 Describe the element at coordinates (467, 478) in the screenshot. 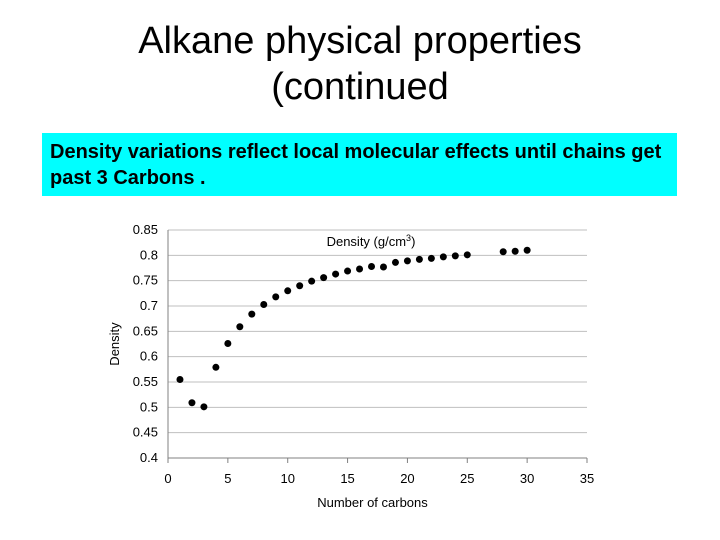

I see `x-tick-label: 25` at that location.